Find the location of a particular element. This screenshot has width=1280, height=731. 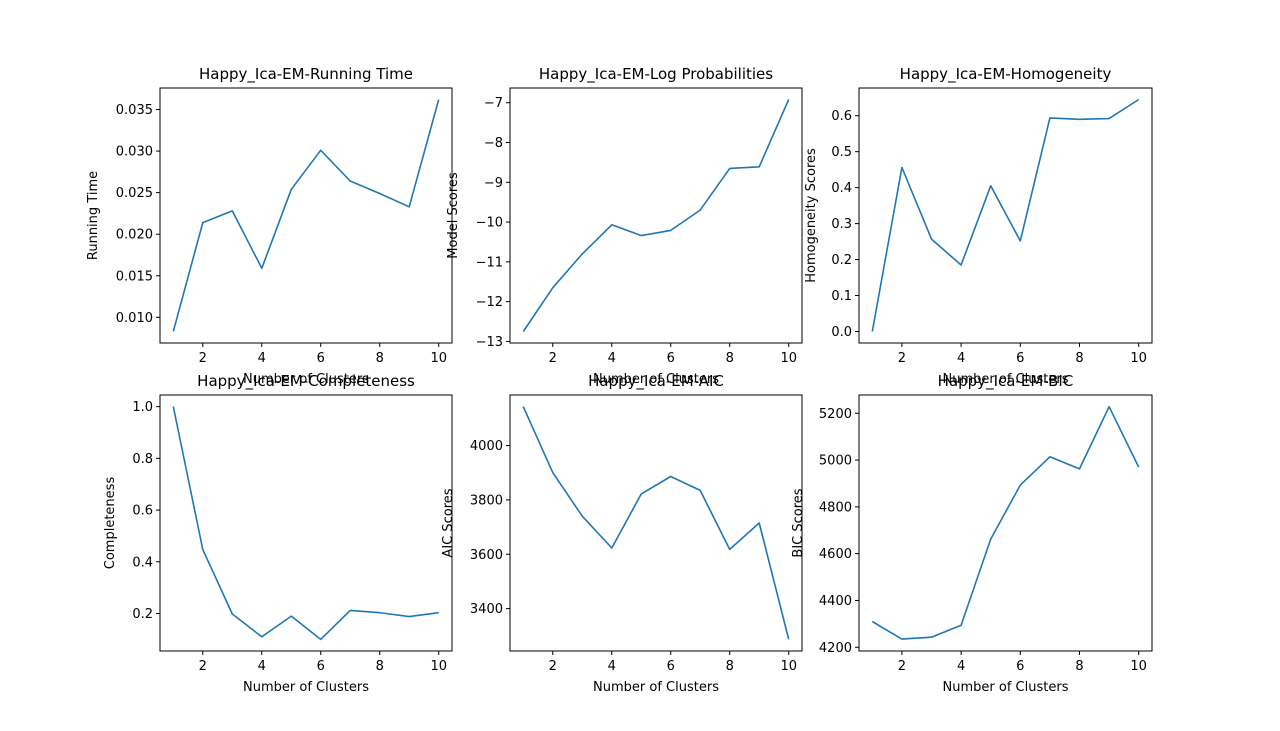

y-tick-label: 3800 is located at coordinates (486, 500).